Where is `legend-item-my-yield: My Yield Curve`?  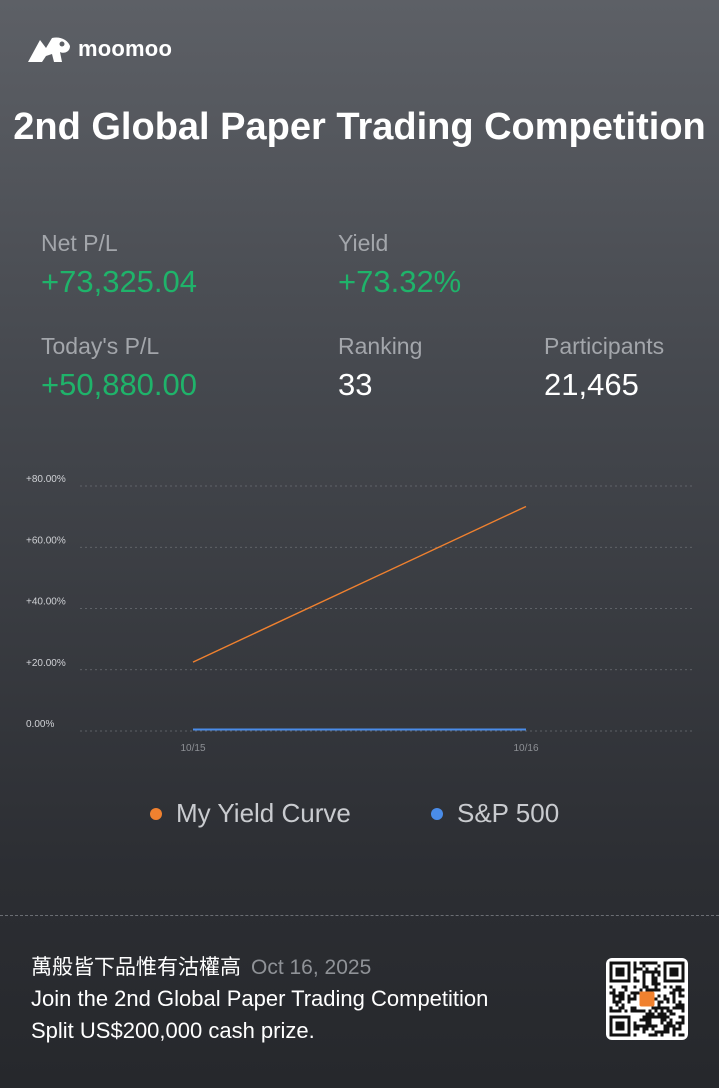
legend-item-my-yield: My Yield Curve is located at coordinates (250, 813).